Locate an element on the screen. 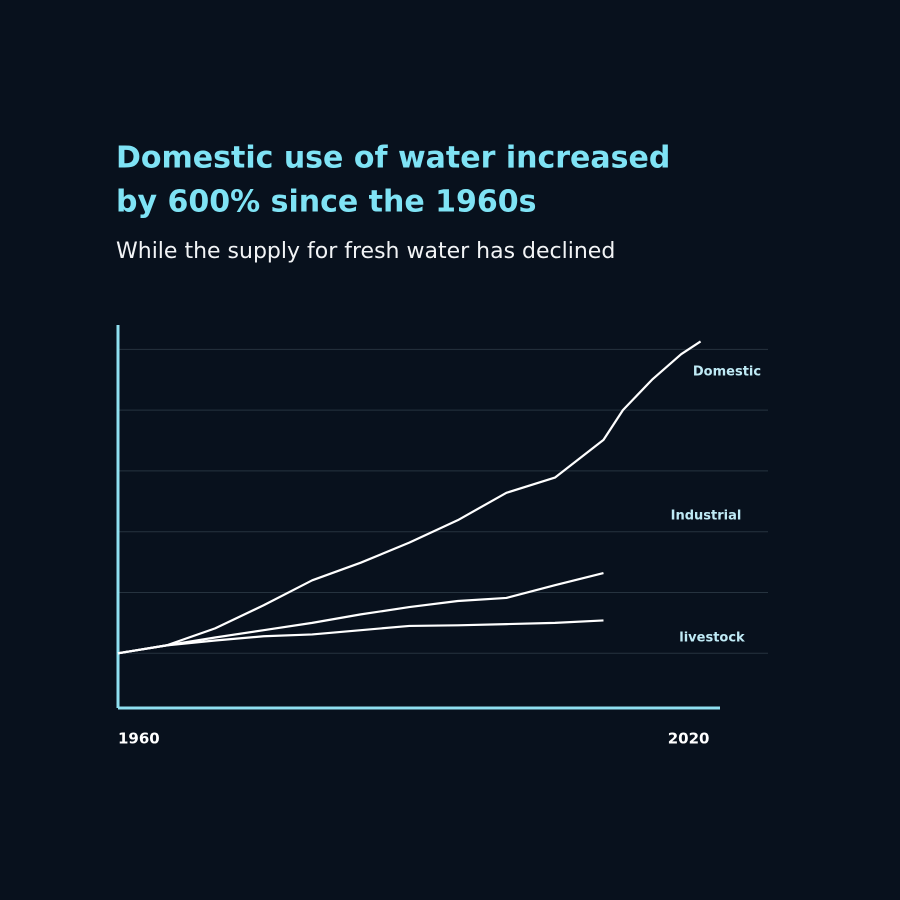 Image resolution: width=900 pixels, height=900 pixels. x-tick-label: 1960 is located at coordinates (139, 739).